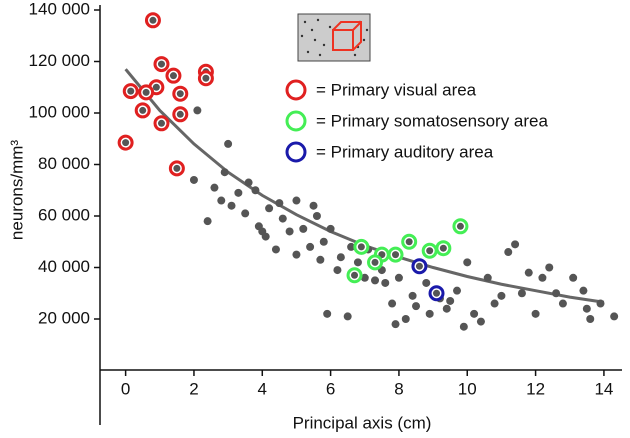 The width and height of the screenshot is (630, 438). What do you see at coordinates (330, 388) in the screenshot?
I see `x-tick-label: 6` at bounding box center [330, 388].